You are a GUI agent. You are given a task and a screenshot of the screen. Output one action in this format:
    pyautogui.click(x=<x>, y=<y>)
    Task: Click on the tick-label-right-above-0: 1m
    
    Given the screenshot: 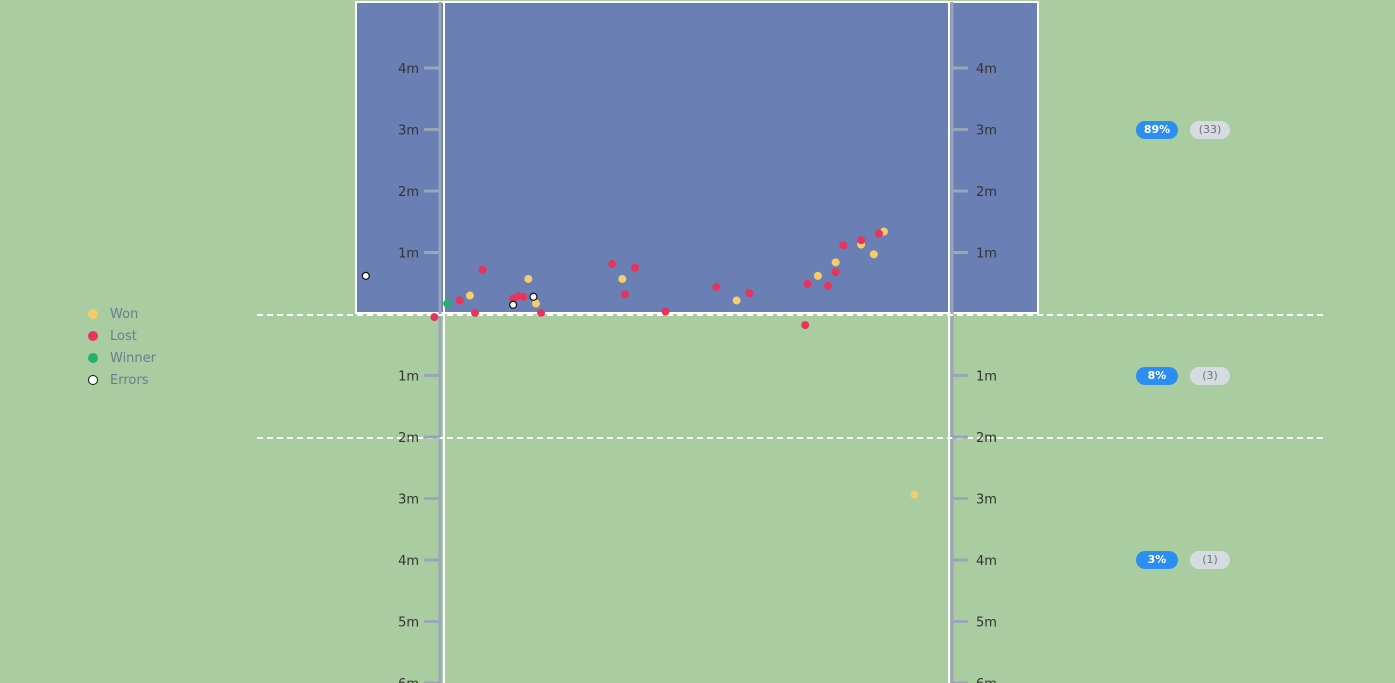 What is the action you would take?
    pyautogui.click(x=986, y=254)
    